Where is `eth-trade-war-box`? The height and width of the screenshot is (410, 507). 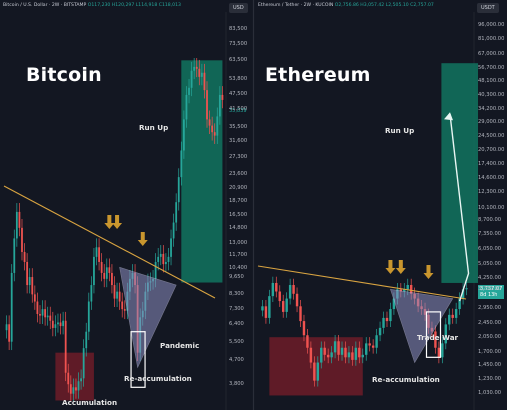 eth-trade-war-box is located at coordinates (433, 334).